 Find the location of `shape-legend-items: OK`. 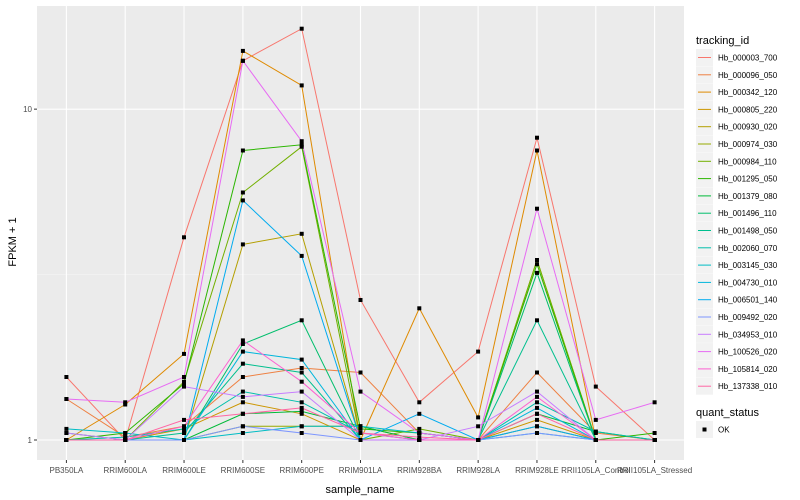

shape-legend-items: OK is located at coordinates (713, 429).